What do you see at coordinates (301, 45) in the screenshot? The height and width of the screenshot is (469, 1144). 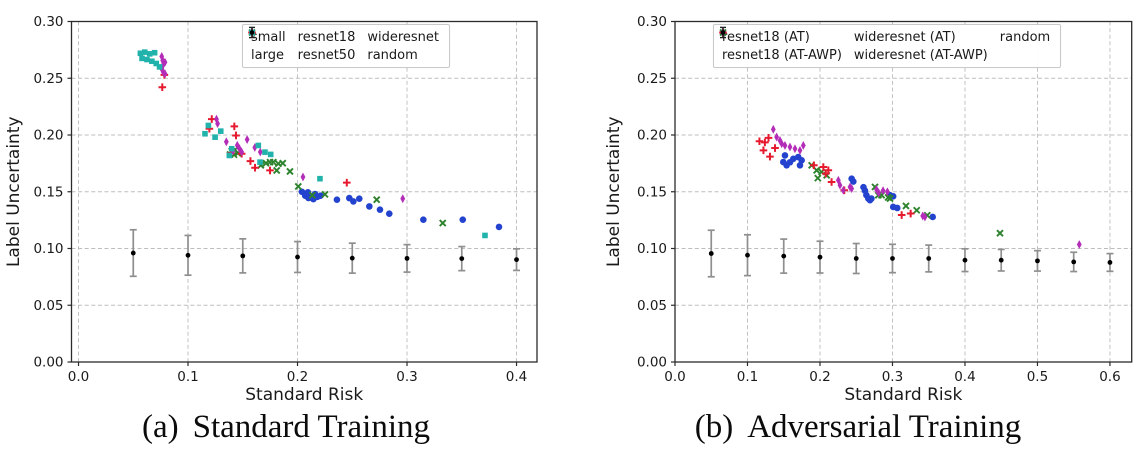 I see `legend-column: resnet18 resnet50` at bounding box center [301, 45].